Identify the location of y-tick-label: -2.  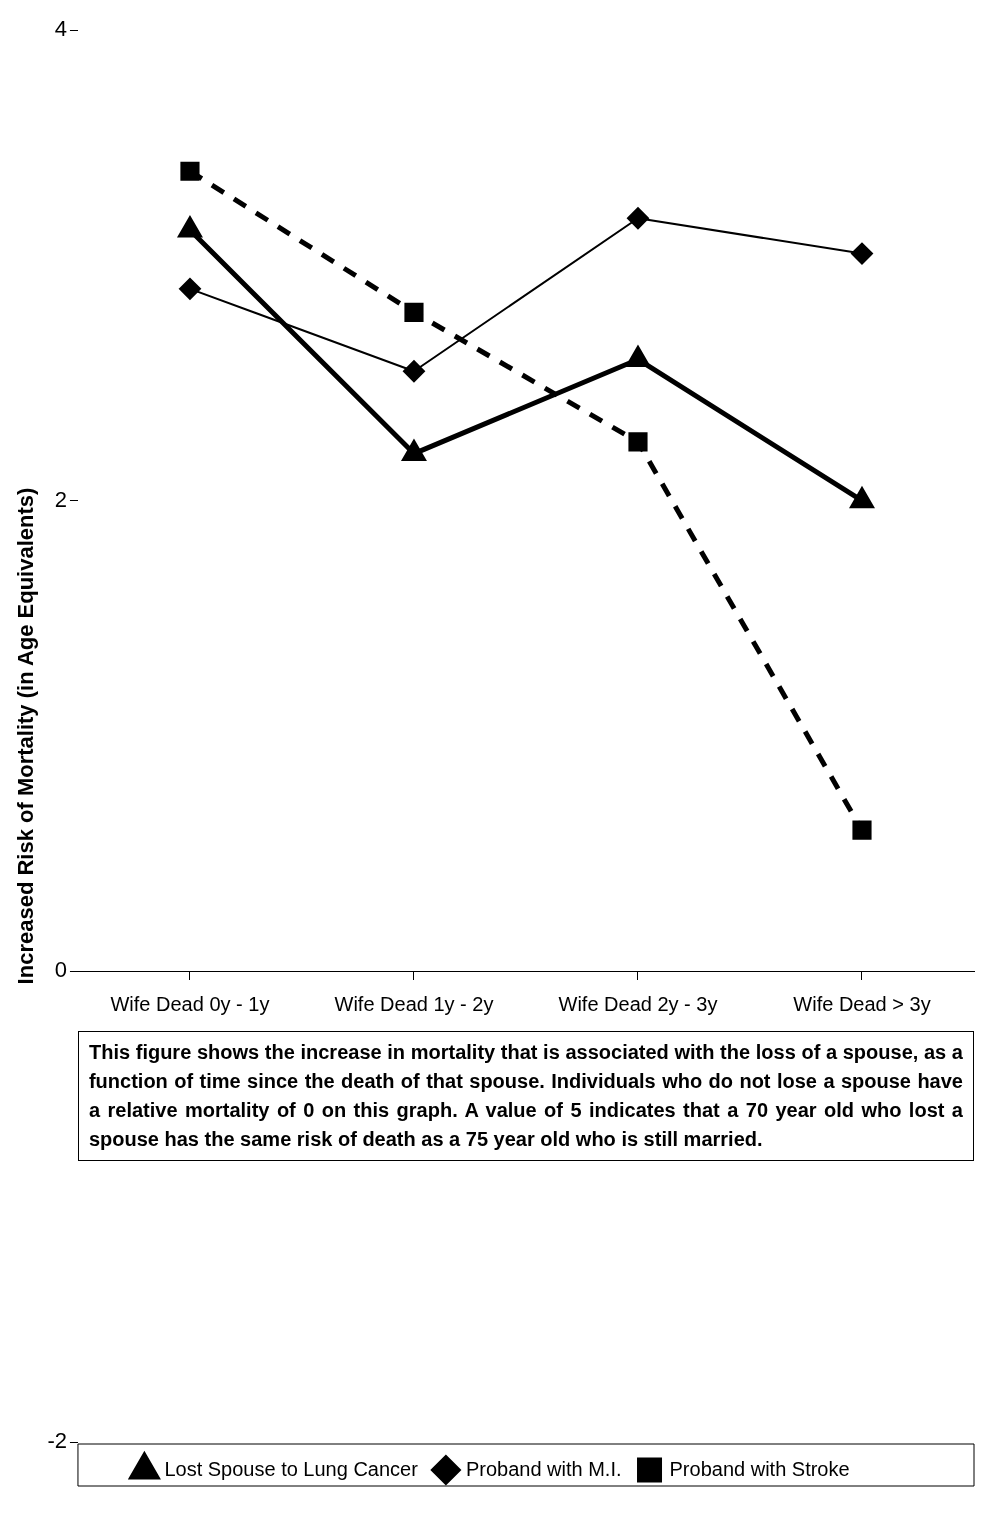
(57, 1441).